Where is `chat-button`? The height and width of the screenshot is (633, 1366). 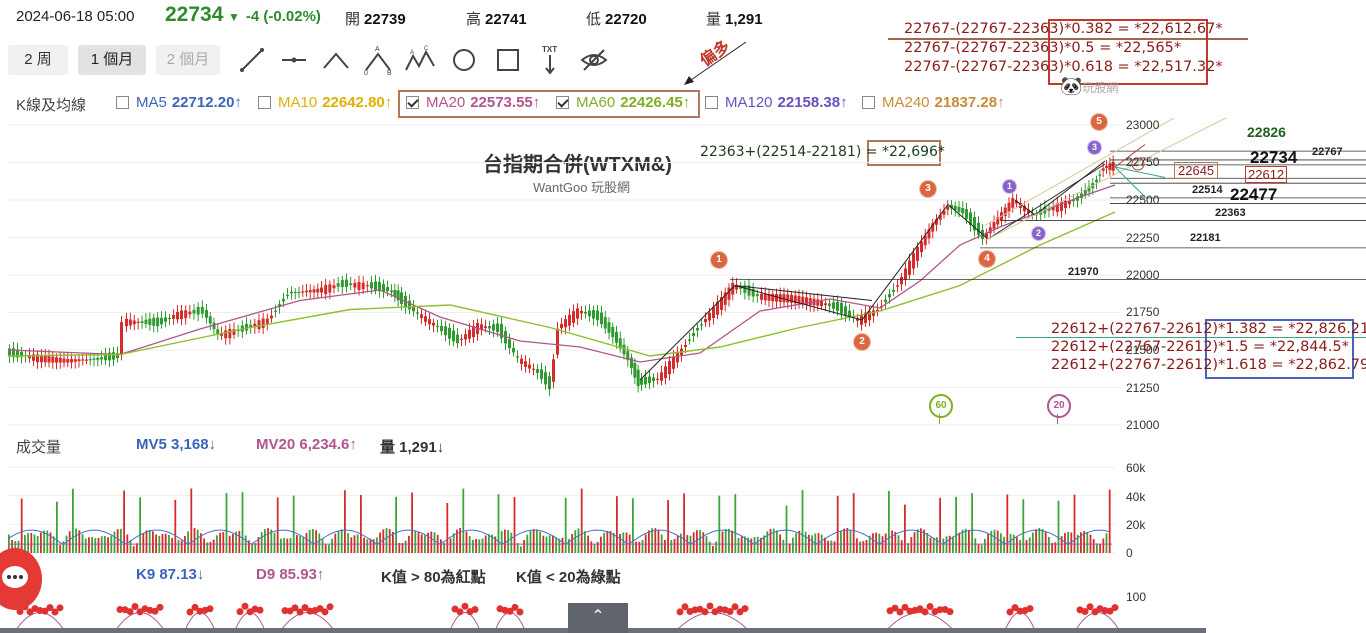
chat-button is located at coordinates (21, 579).